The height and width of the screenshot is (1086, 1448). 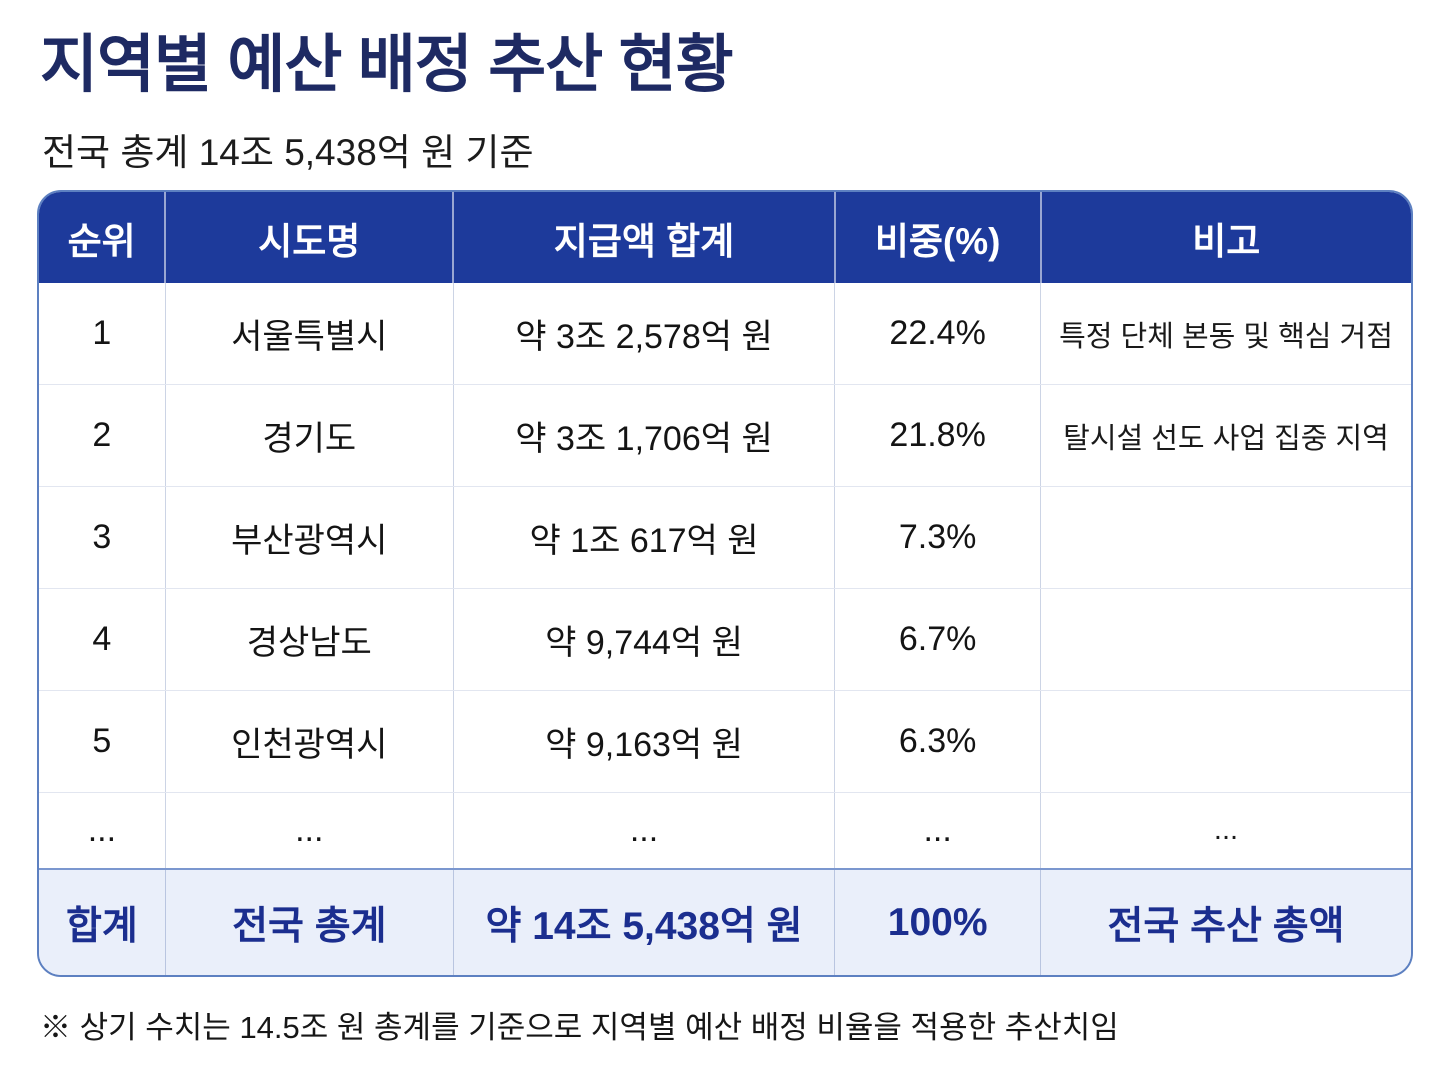 I want to click on cell-rank: 1, so click(x=102, y=334).